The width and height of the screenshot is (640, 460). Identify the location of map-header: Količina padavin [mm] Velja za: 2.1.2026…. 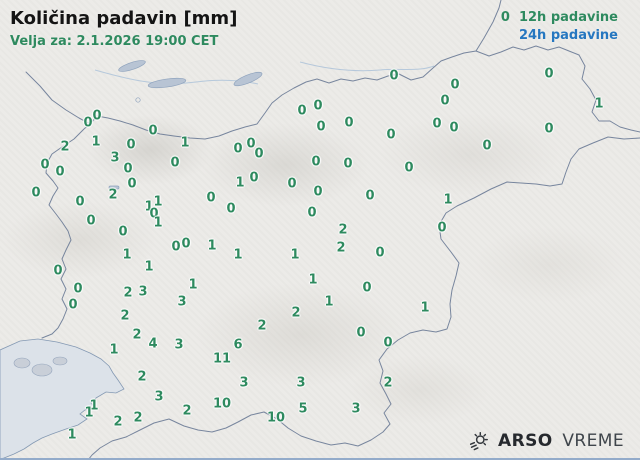
(123, 28).